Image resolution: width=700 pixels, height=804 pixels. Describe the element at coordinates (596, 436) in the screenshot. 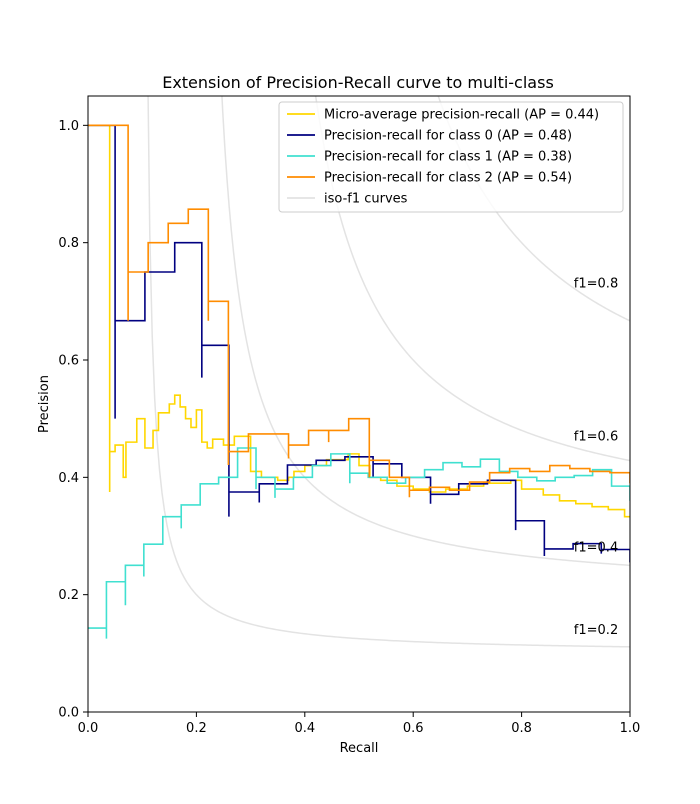

I see `iso-f1-label: f1=0.6` at that location.